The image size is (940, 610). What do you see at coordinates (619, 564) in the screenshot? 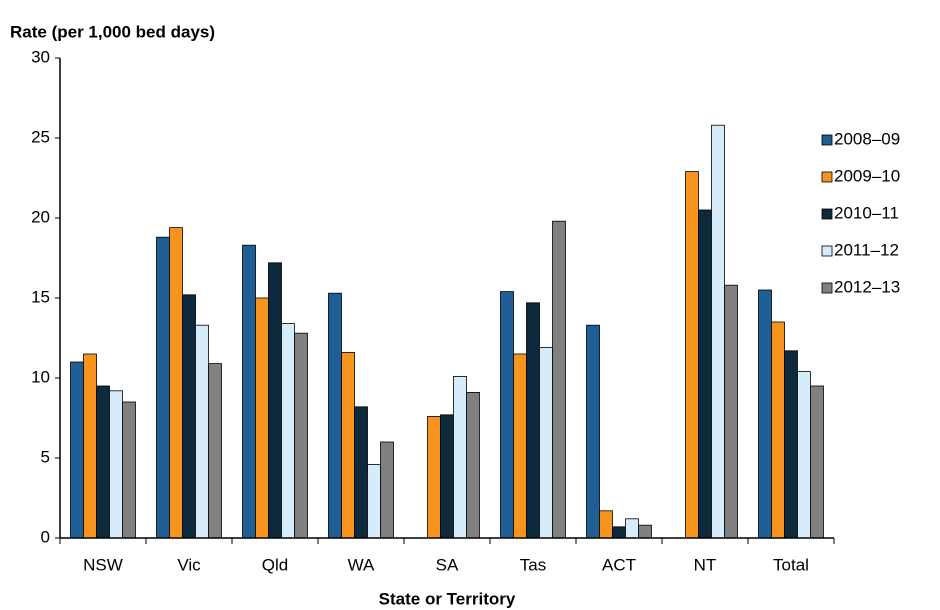
I see `x-tick-label: ACT` at bounding box center [619, 564].